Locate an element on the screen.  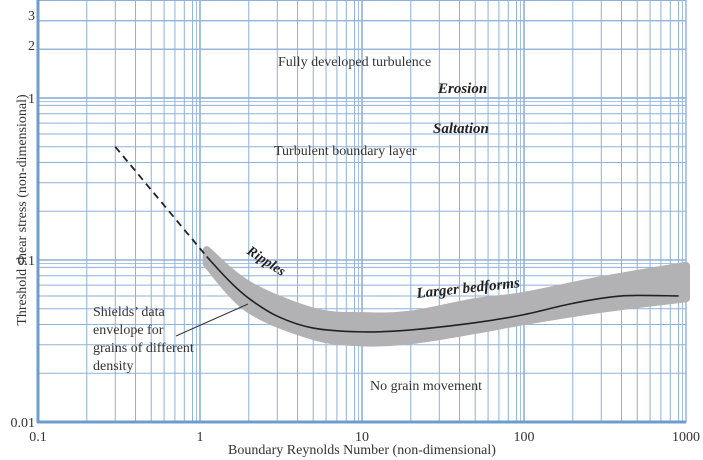
x-tick-0: 0.1 is located at coordinates (38, 437).